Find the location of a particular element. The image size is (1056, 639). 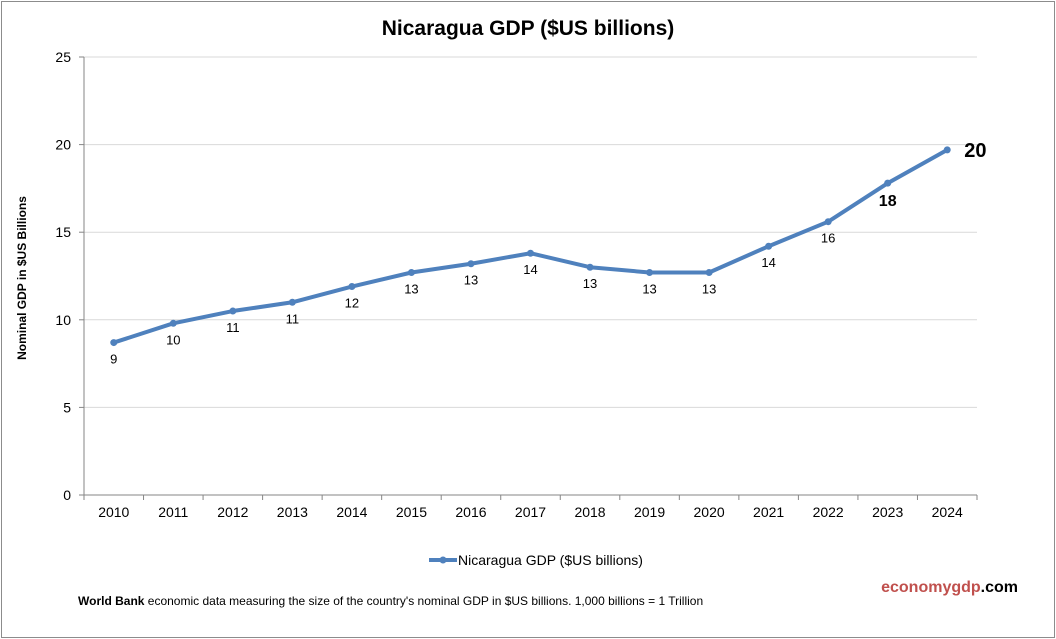

y-tick-label: 15 is located at coordinates (63, 232).